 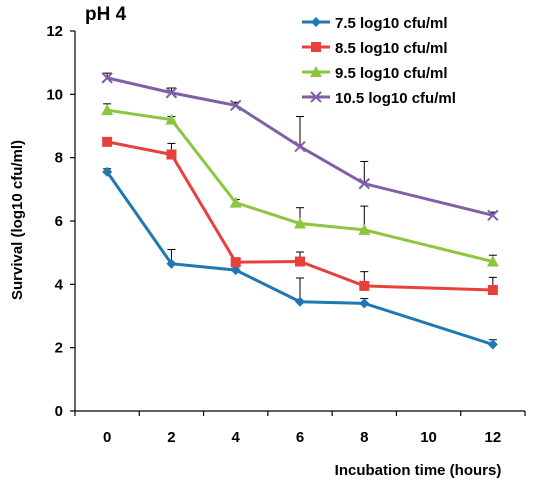 I want to click on legend-label: 7.5 log10 cfu/ml, so click(x=391, y=23).